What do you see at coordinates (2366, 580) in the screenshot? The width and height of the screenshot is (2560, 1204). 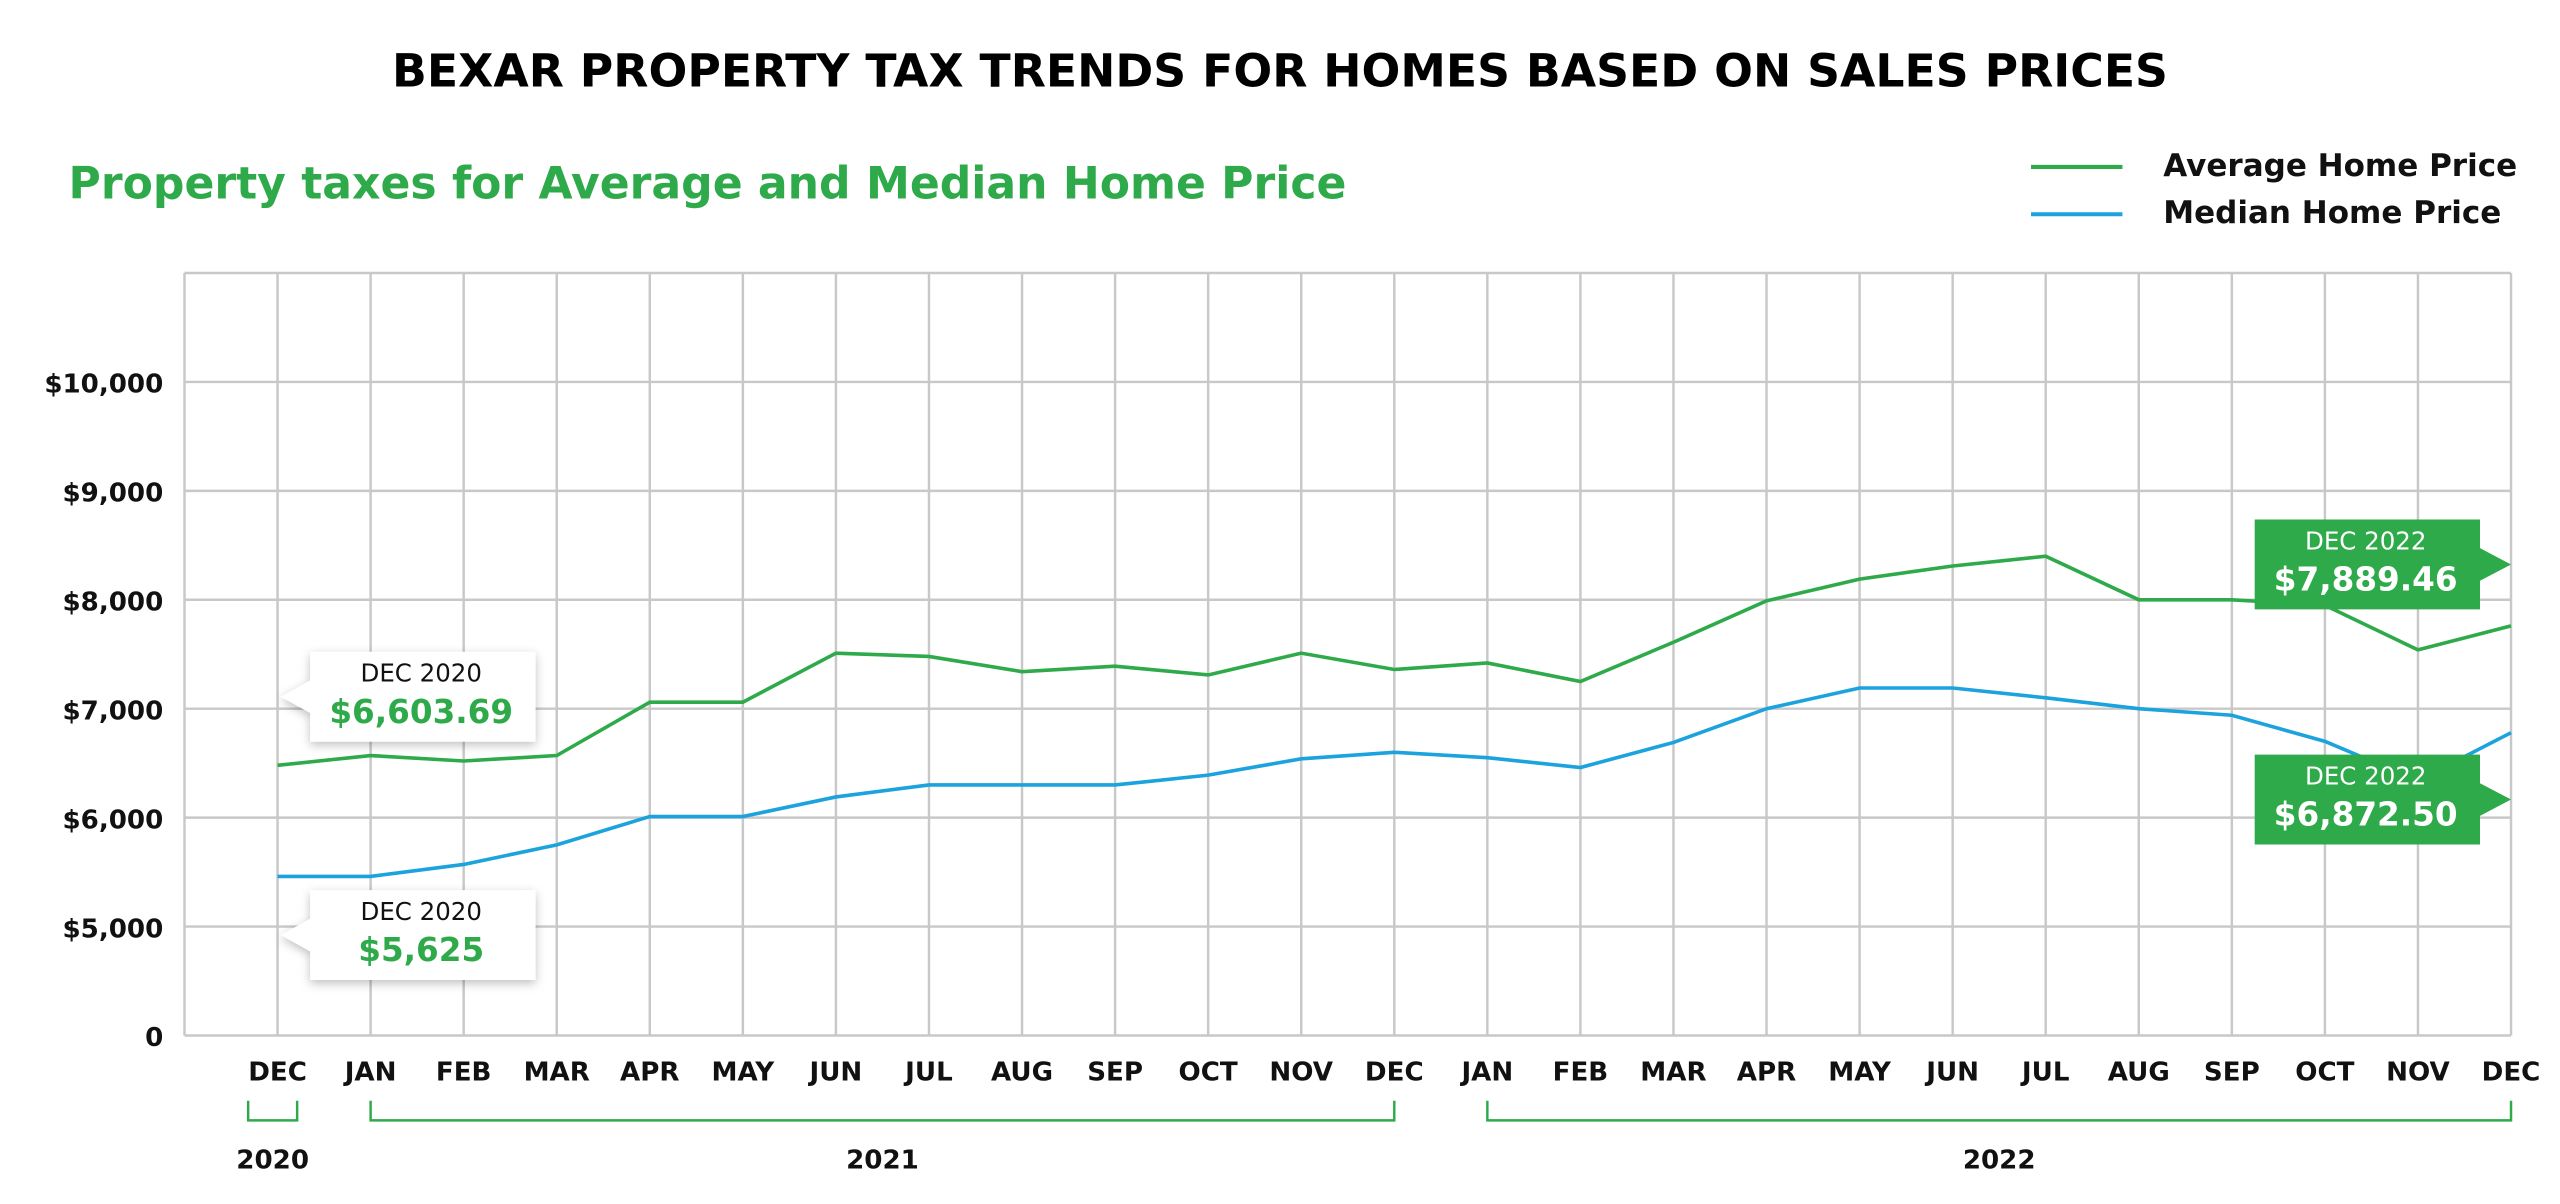 I see `callout-amount: $7,889.46` at bounding box center [2366, 580].